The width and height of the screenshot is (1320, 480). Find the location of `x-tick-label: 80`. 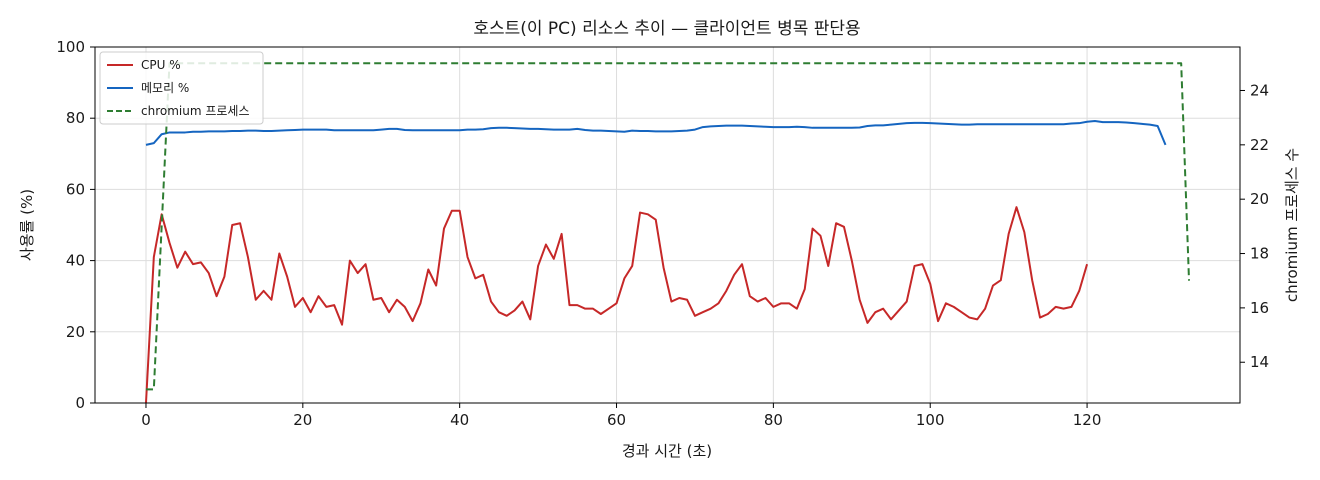

x-tick-label: 80 is located at coordinates (773, 420).